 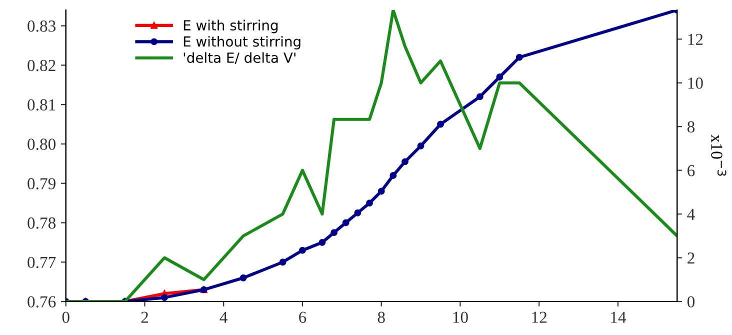 What do you see at coordinates (691, 127) in the screenshot?
I see `y2-tick-label: 8` at bounding box center [691, 127].